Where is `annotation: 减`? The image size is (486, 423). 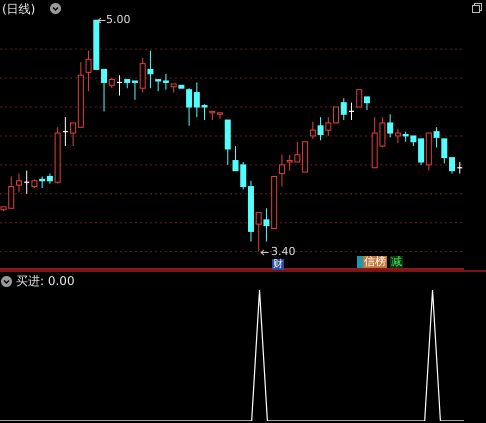 annotation: 减 is located at coordinates (396, 261).